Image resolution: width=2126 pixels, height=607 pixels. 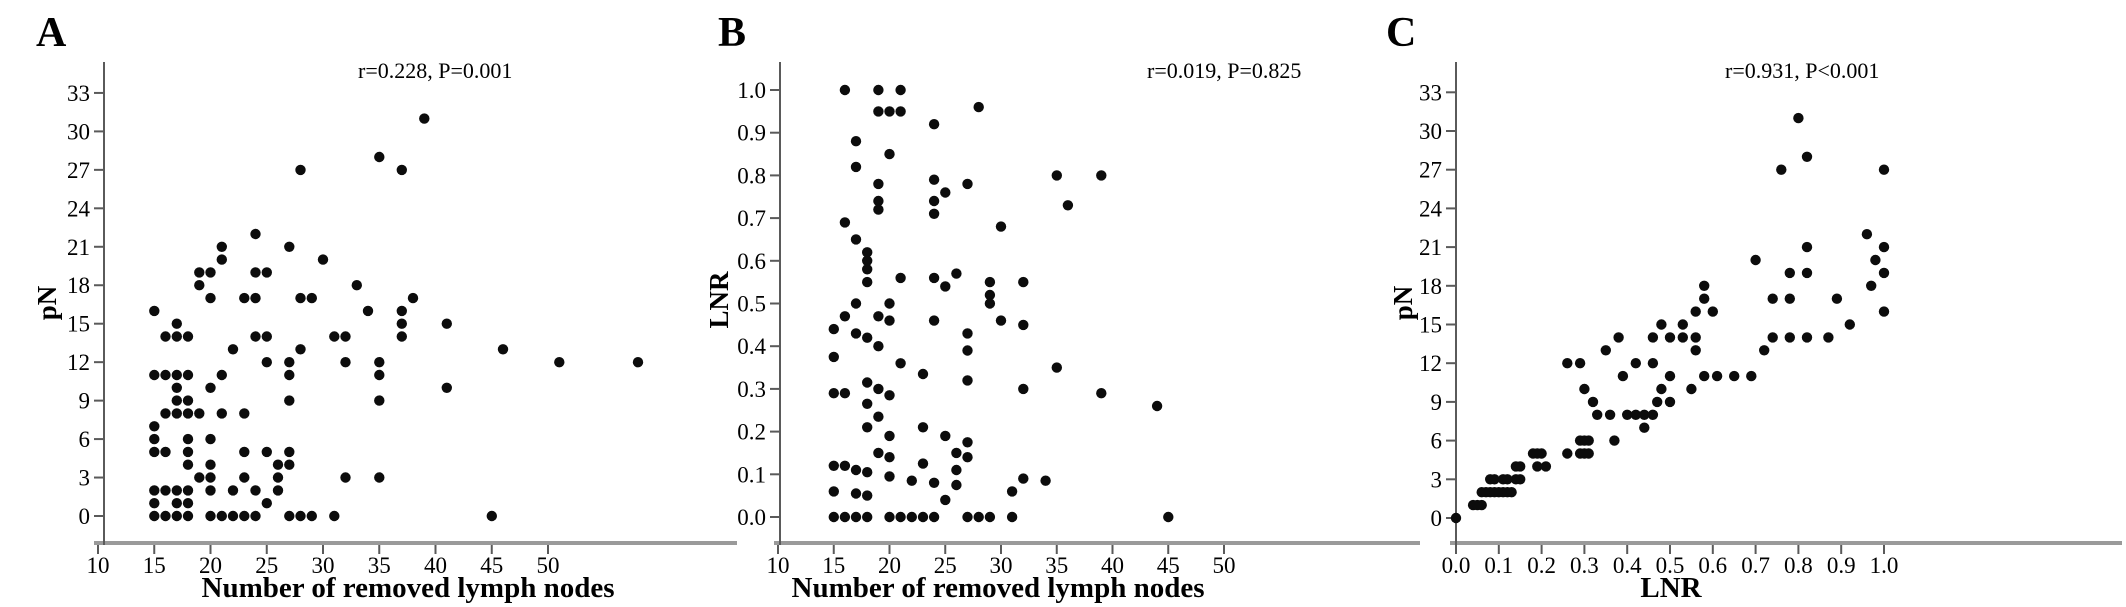 What do you see at coordinates (47, 302) in the screenshot?
I see `y-axis-title: pN` at bounding box center [47, 302].